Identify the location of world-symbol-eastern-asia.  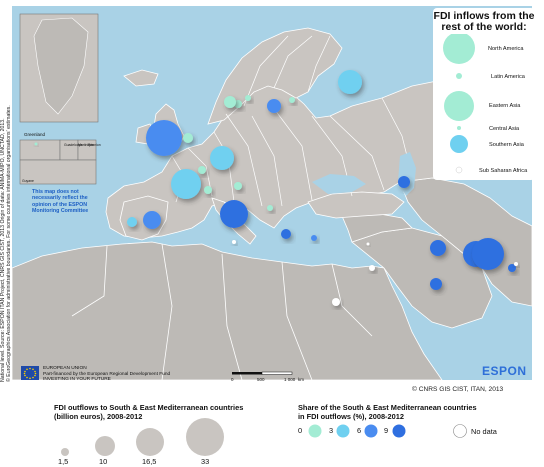
(459, 106).